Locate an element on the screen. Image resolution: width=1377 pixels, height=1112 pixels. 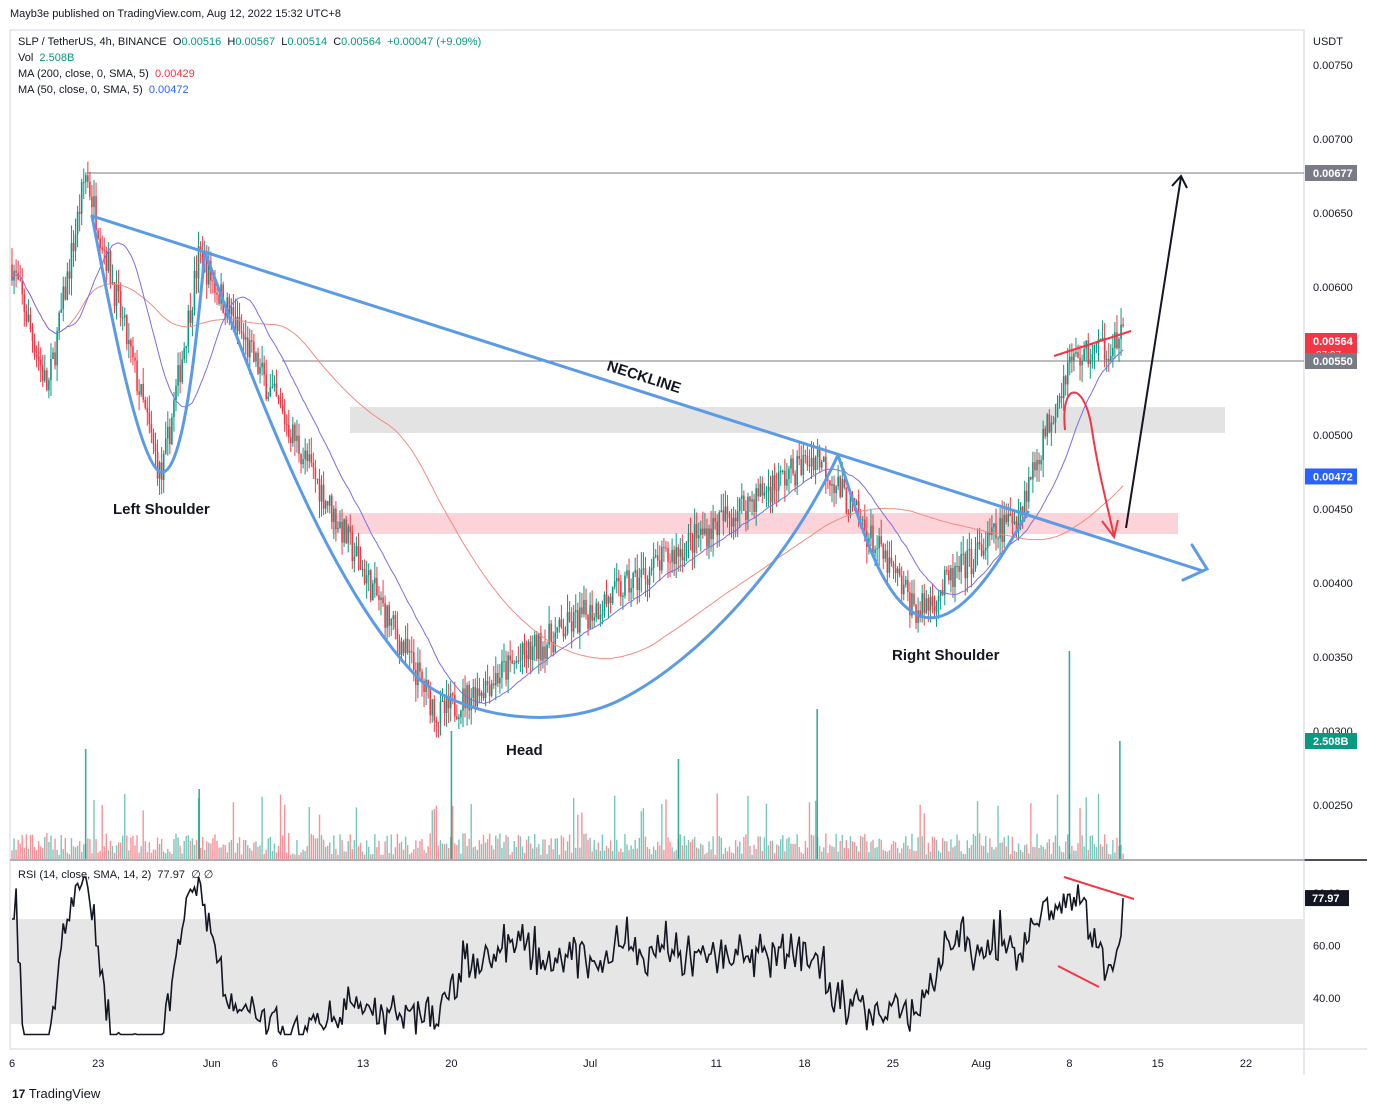
resistance-zone is located at coordinates (787, 420).